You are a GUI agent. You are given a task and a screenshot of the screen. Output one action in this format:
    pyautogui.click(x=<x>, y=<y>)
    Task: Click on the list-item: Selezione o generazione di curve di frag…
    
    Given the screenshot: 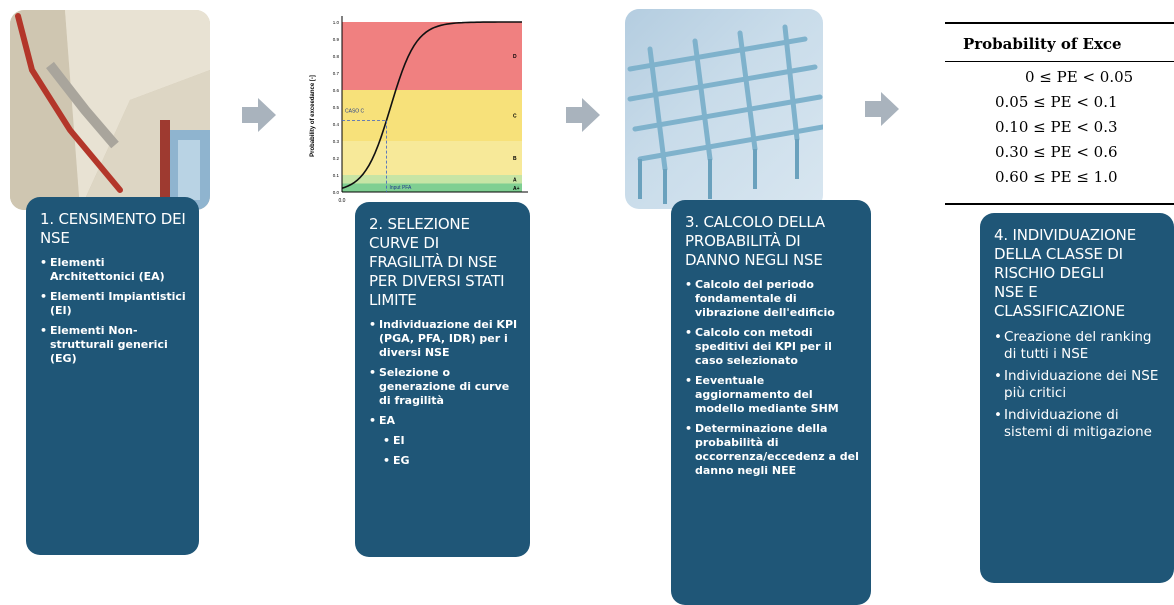 What is the action you would take?
    pyautogui.click(x=444, y=387)
    